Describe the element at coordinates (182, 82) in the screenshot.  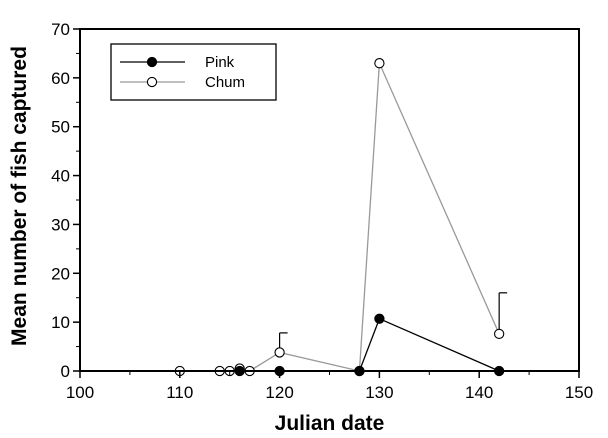
I see `legend-item-chum: Chum` at that location.